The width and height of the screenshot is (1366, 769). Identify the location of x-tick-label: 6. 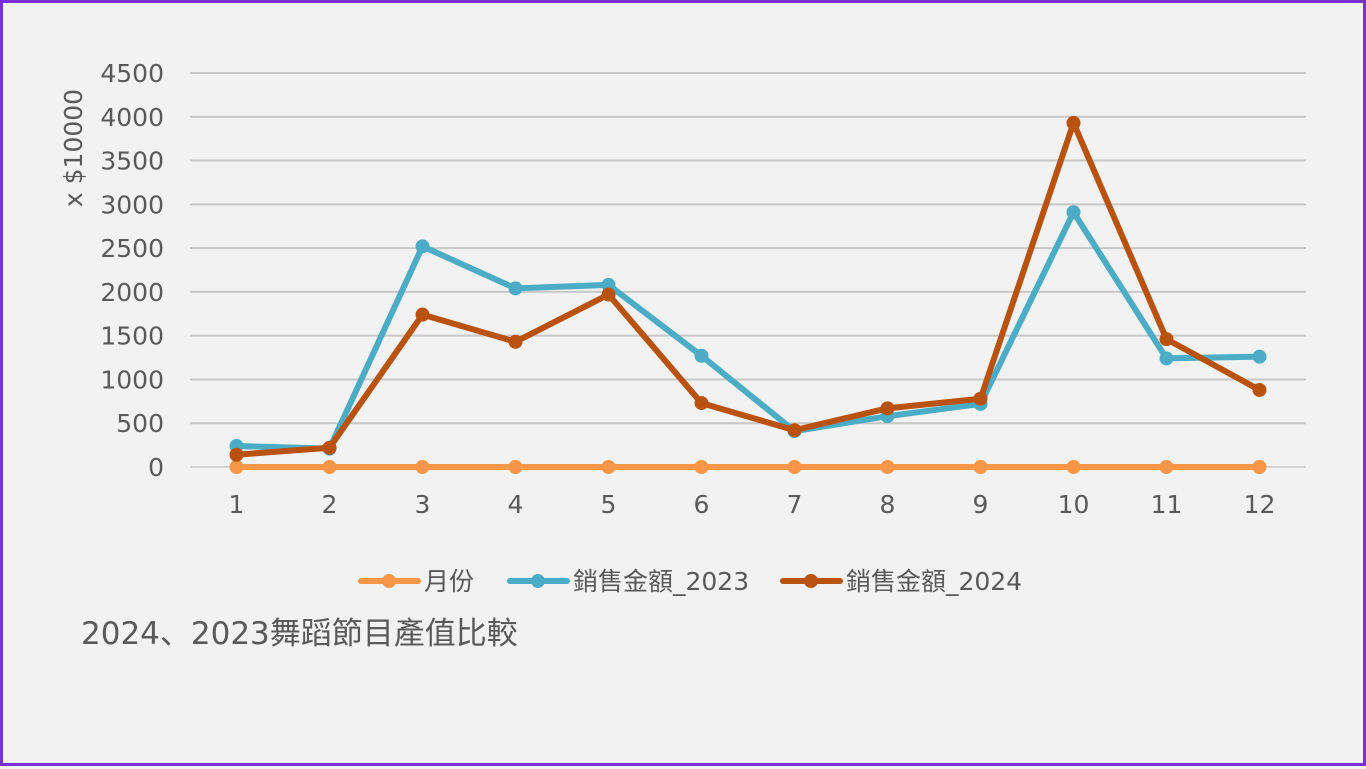
(702, 504).